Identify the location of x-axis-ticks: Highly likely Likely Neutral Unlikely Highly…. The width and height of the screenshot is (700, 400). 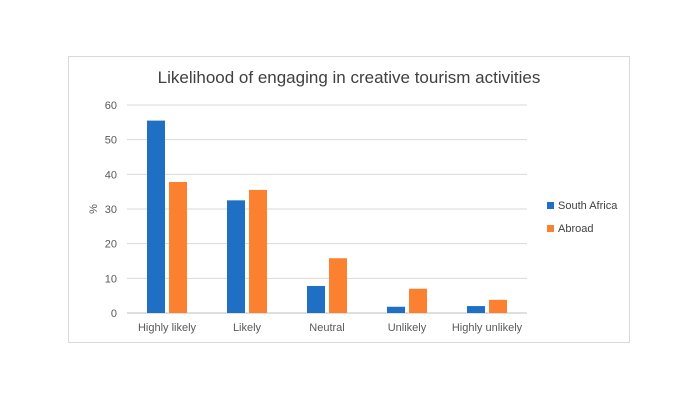
(330, 328).